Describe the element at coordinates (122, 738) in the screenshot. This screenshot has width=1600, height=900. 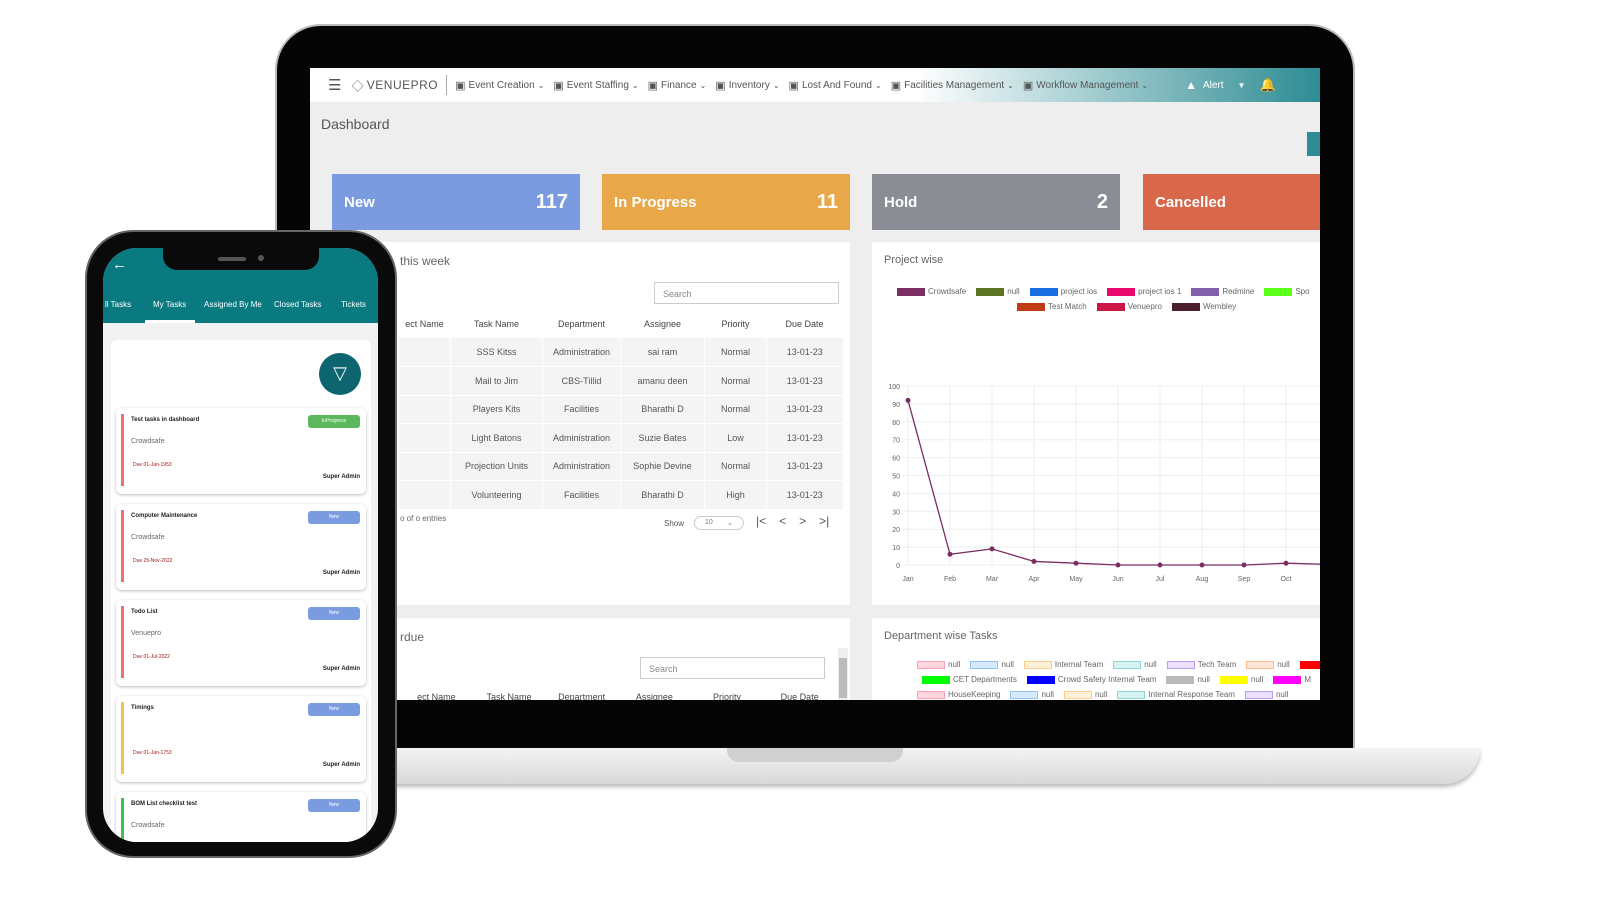
I see `priority-bar` at that location.